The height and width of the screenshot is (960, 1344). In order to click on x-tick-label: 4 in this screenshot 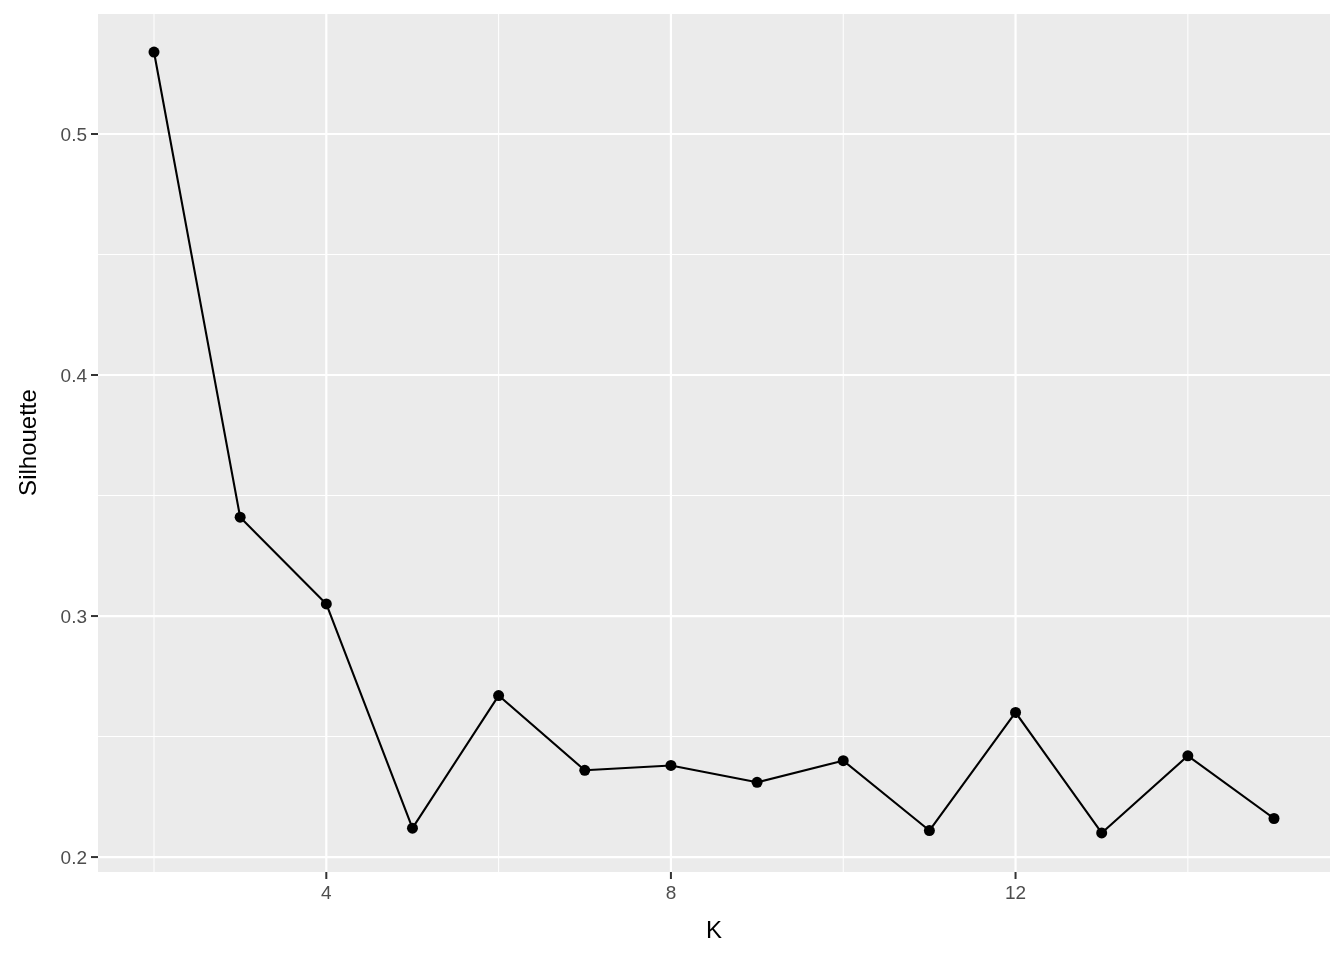, I will do `click(327, 892)`.